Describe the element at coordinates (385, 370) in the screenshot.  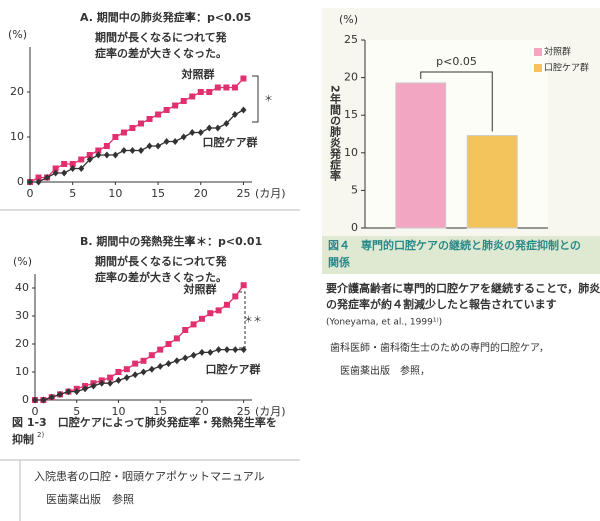
I see `source: 医歯薬出版 参照，` at that location.